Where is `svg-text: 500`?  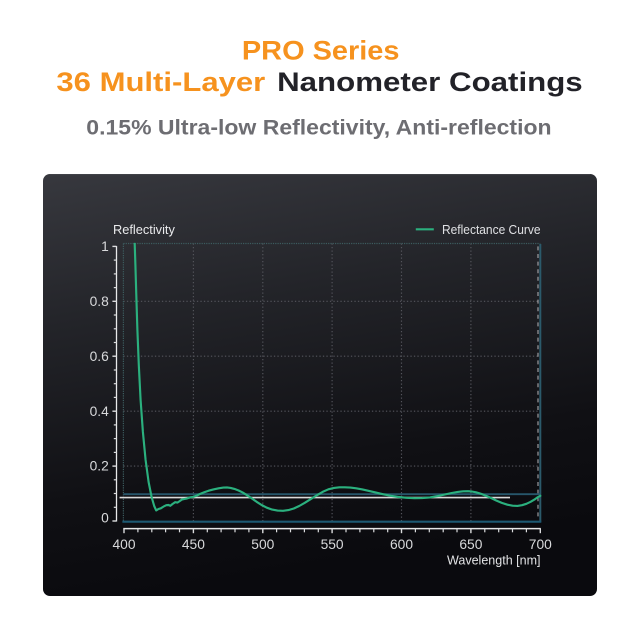
svg-text: 500 is located at coordinates (262, 544).